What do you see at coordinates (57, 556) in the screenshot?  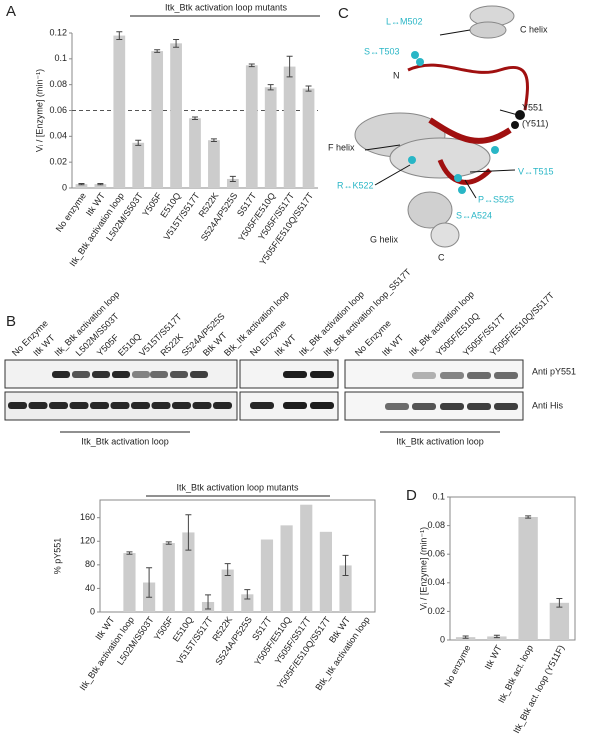 I see `y-axis-label: % pY551` at bounding box center [57, 556].